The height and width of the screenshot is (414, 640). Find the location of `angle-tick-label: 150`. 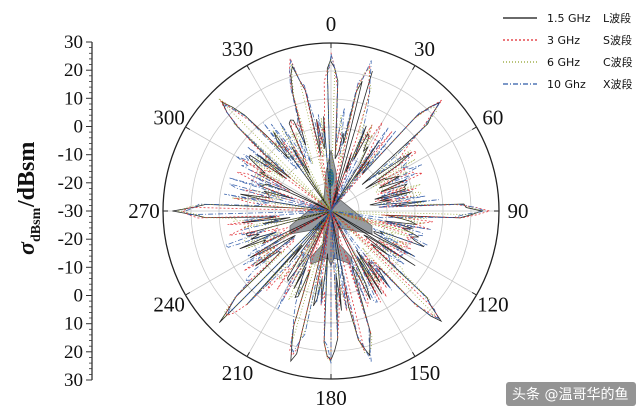

angle-tick-label: 150 is located at coordinates (425, 373).